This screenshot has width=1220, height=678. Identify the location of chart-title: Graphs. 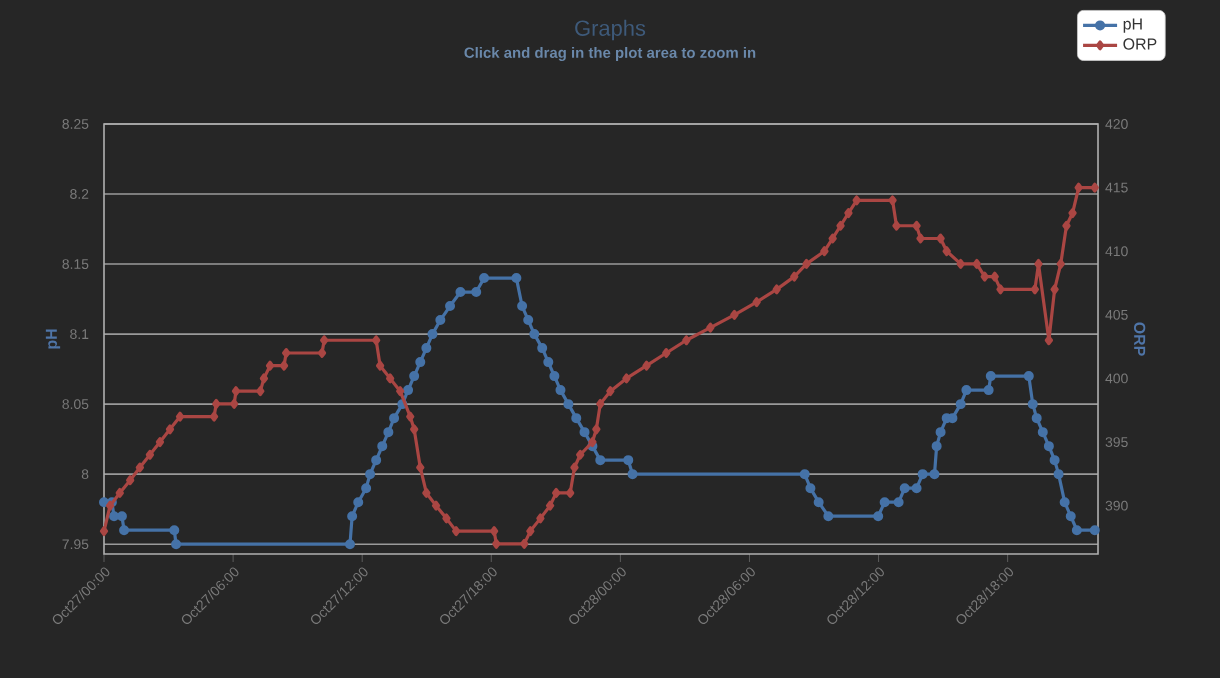
(610, 30).